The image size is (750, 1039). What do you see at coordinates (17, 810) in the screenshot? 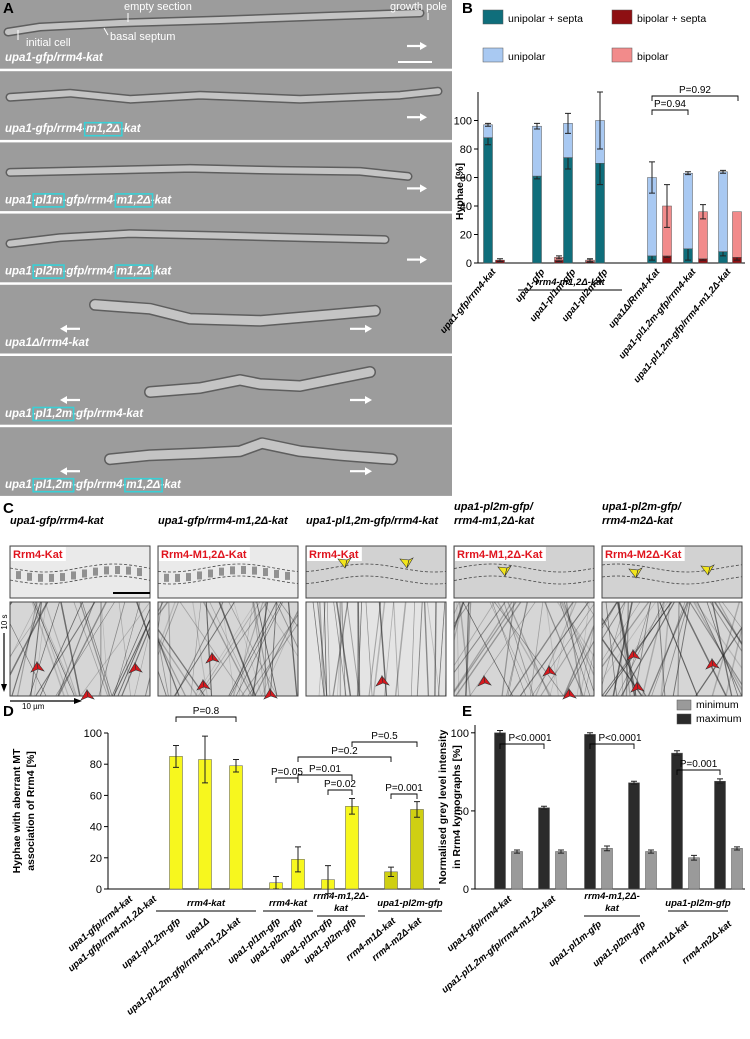
I see `y-axis-label: Hyphae with aberrant MT` at bounding box center [17, 810].